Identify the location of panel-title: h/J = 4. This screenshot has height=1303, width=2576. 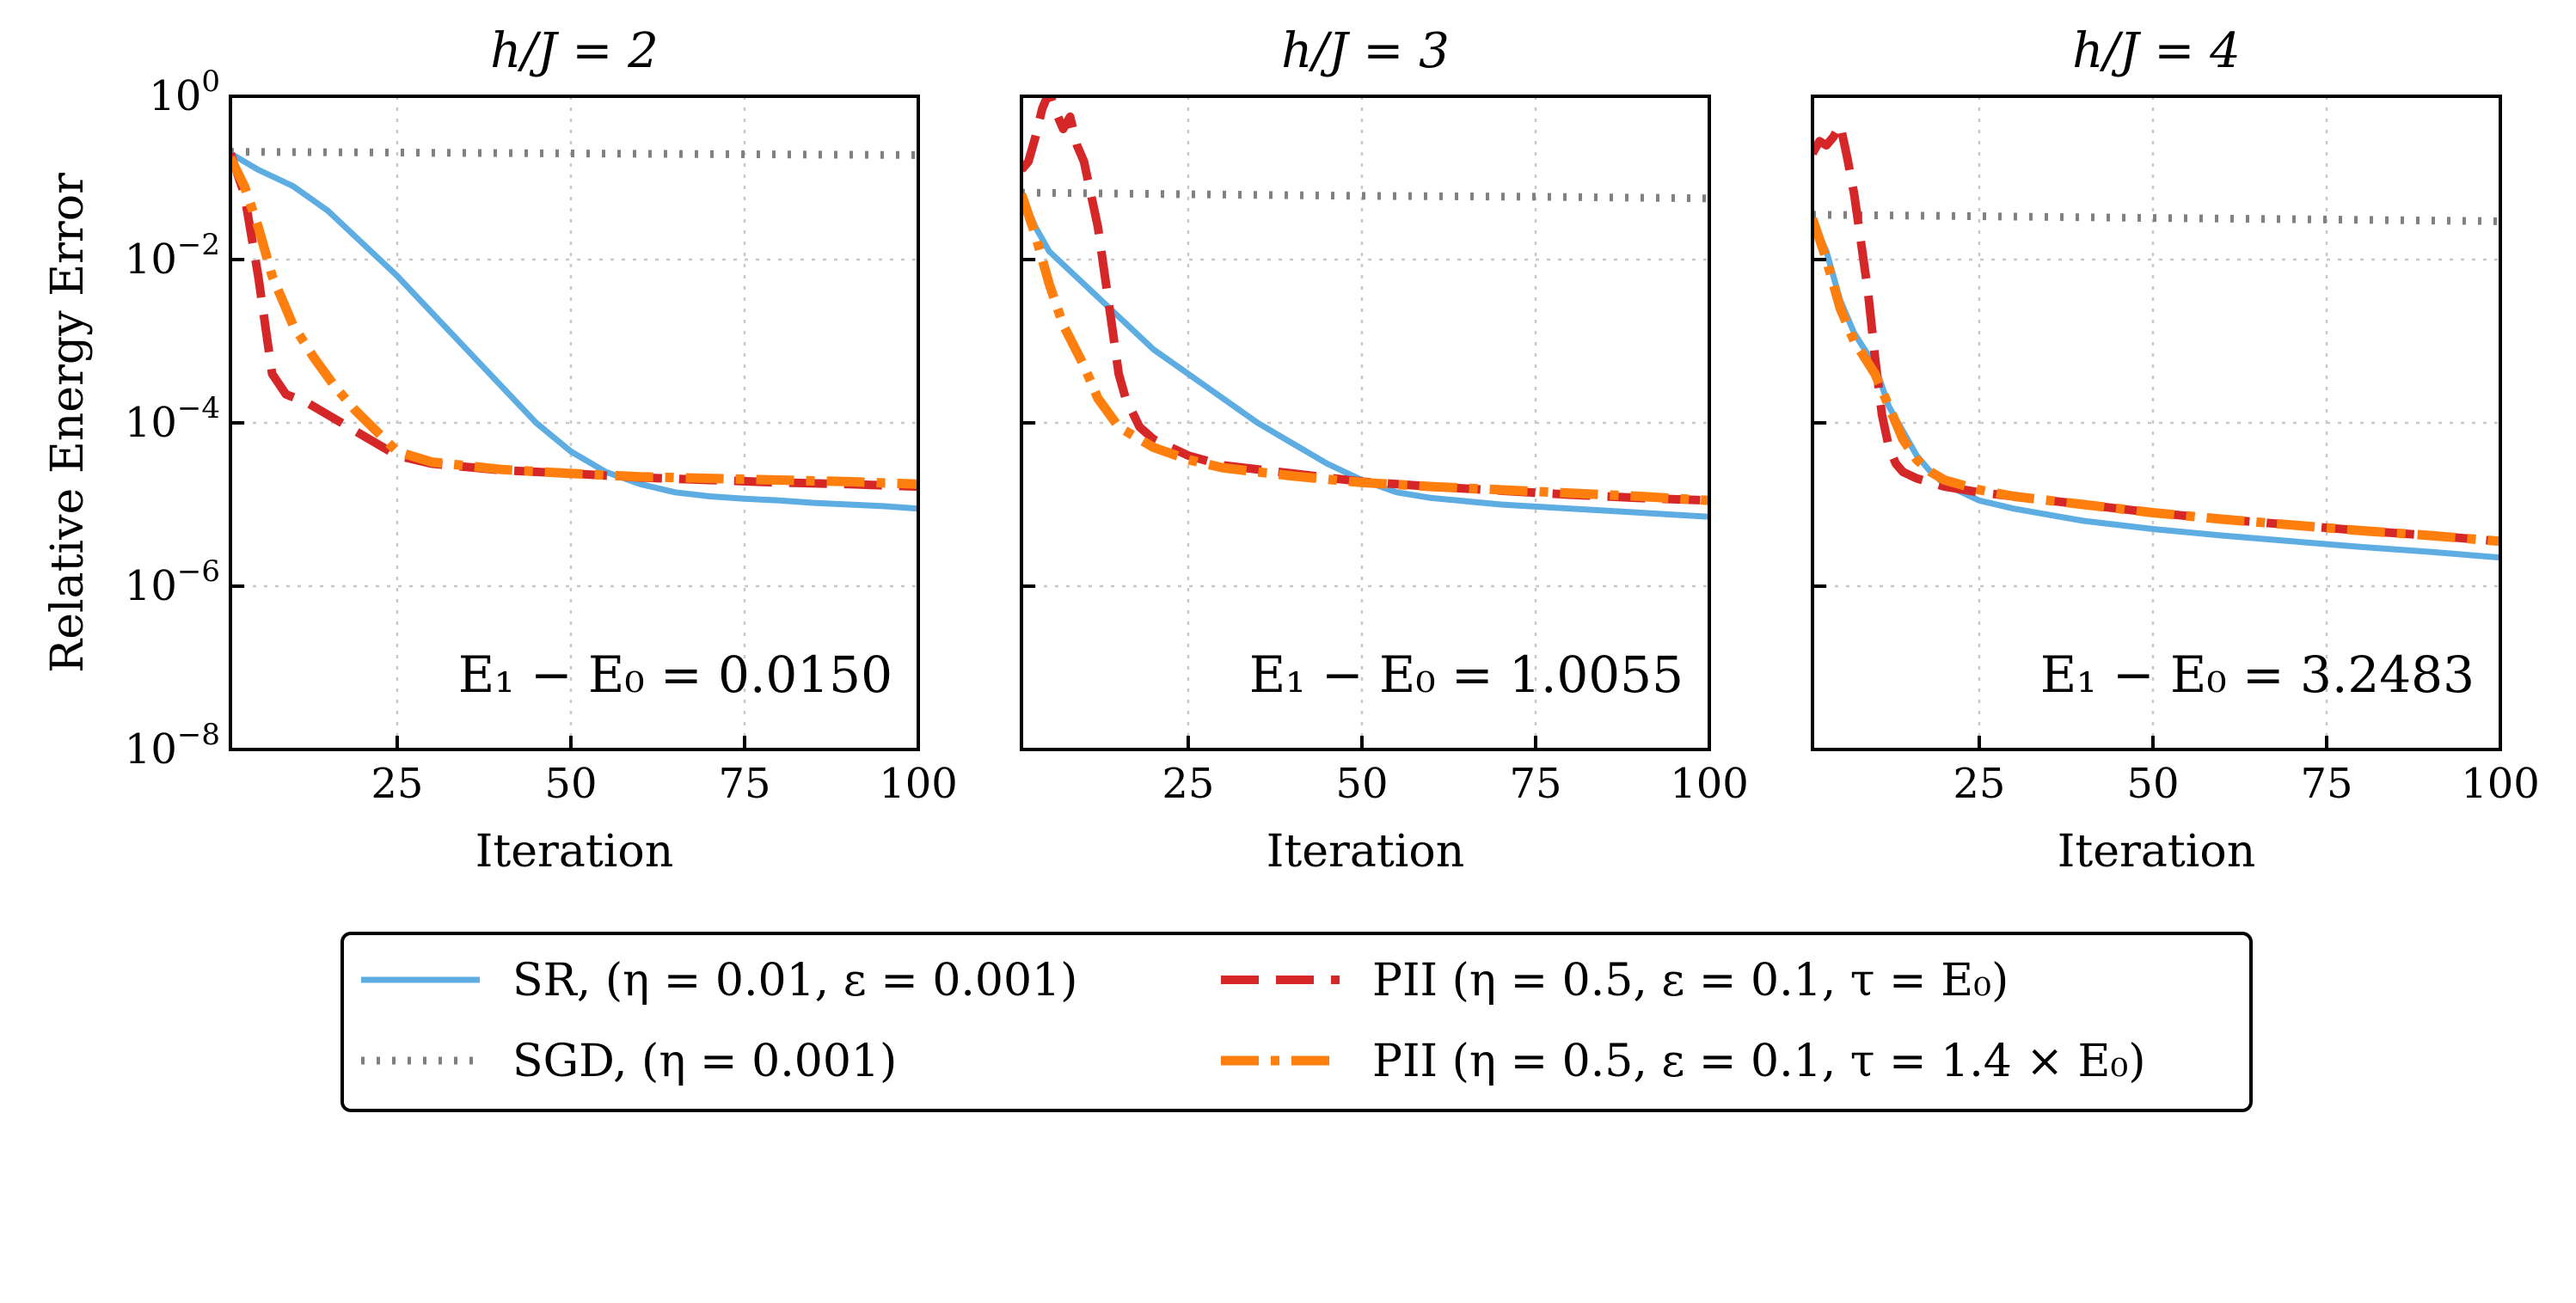
(2156, 51).